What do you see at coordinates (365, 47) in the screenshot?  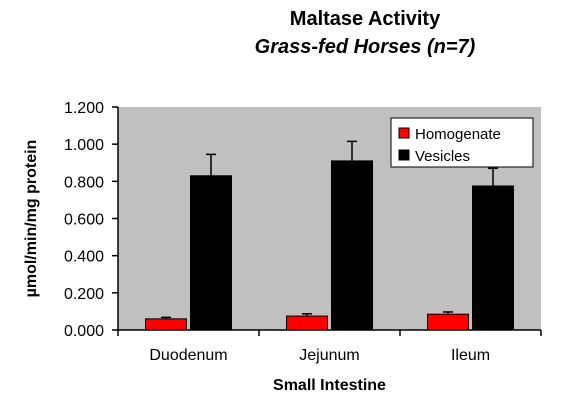 I see `chart-subtitle: Grass-fed Horses (n=7)` at bounding box center [365, 47].